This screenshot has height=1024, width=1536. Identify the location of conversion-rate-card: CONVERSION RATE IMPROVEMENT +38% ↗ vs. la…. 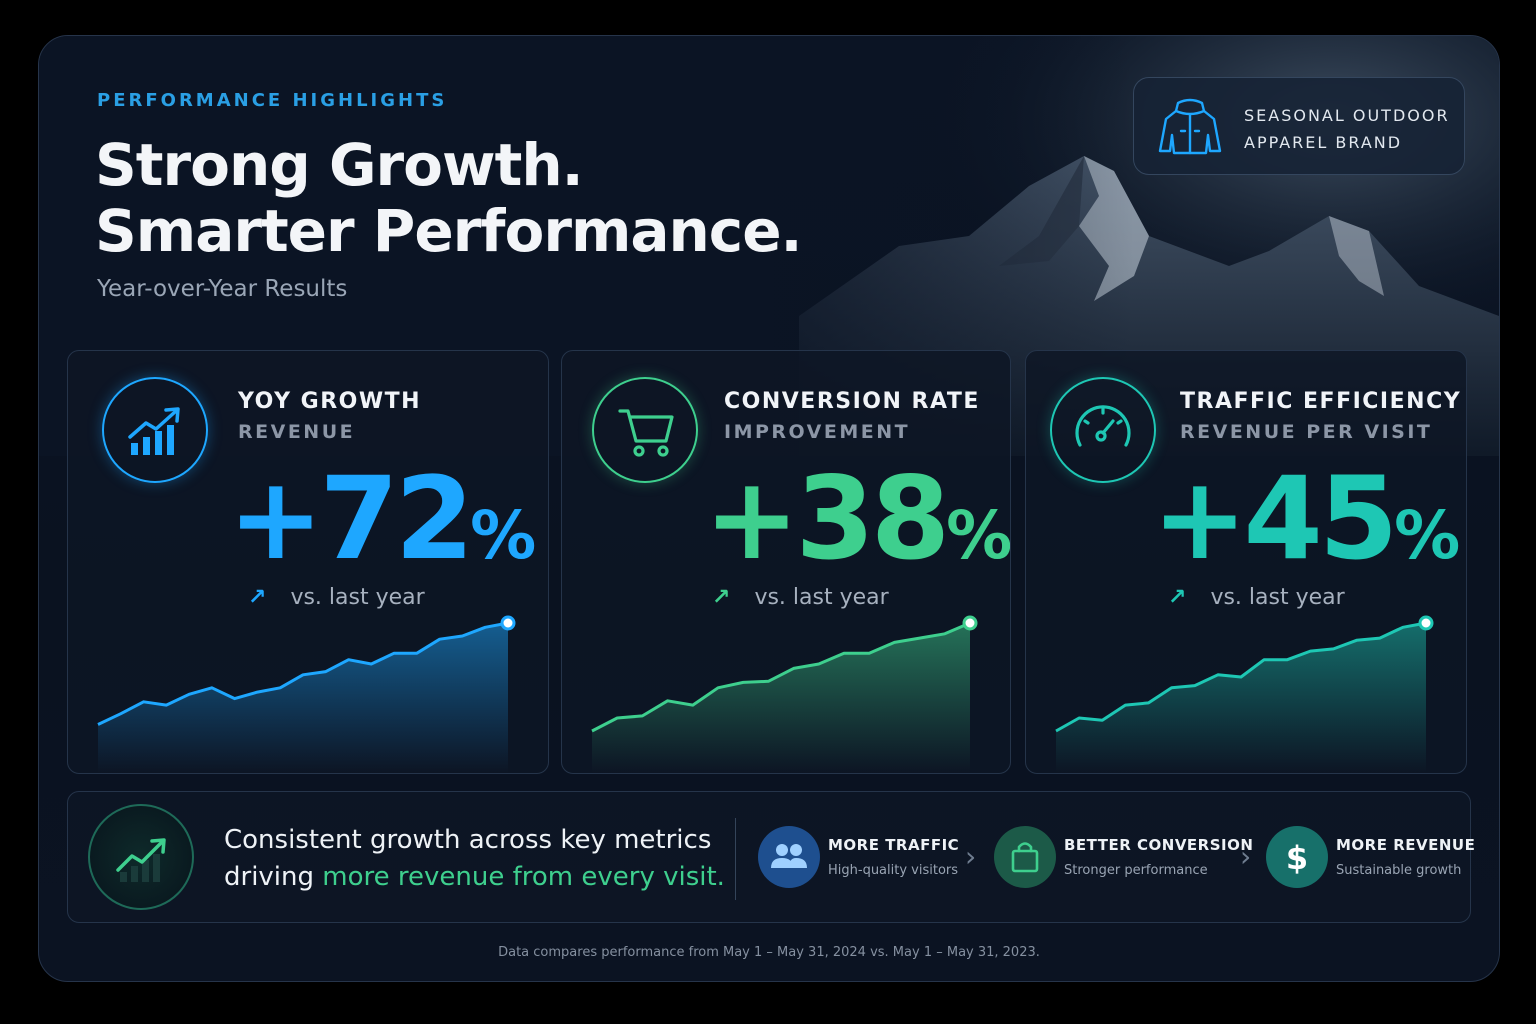
(786, 562).